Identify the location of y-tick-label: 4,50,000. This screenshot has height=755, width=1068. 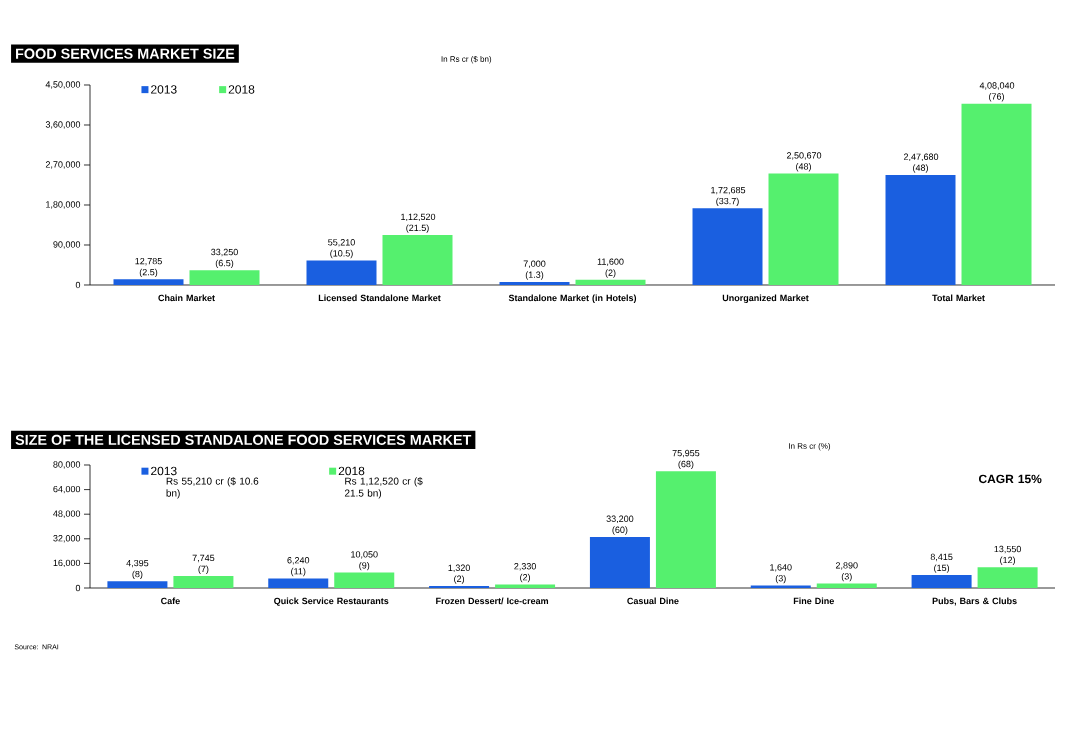
(63, 85).